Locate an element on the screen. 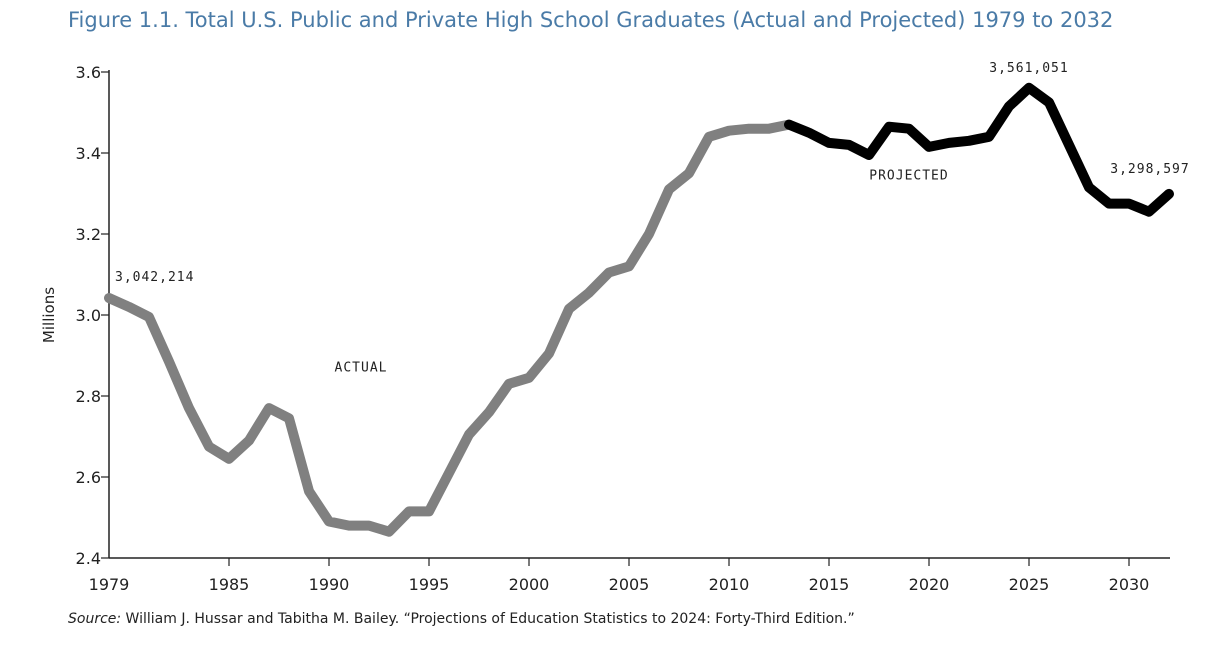 This screenshot has height=651, width=1220. x-tick-label: 2015 is located at coordinates (829, 584).